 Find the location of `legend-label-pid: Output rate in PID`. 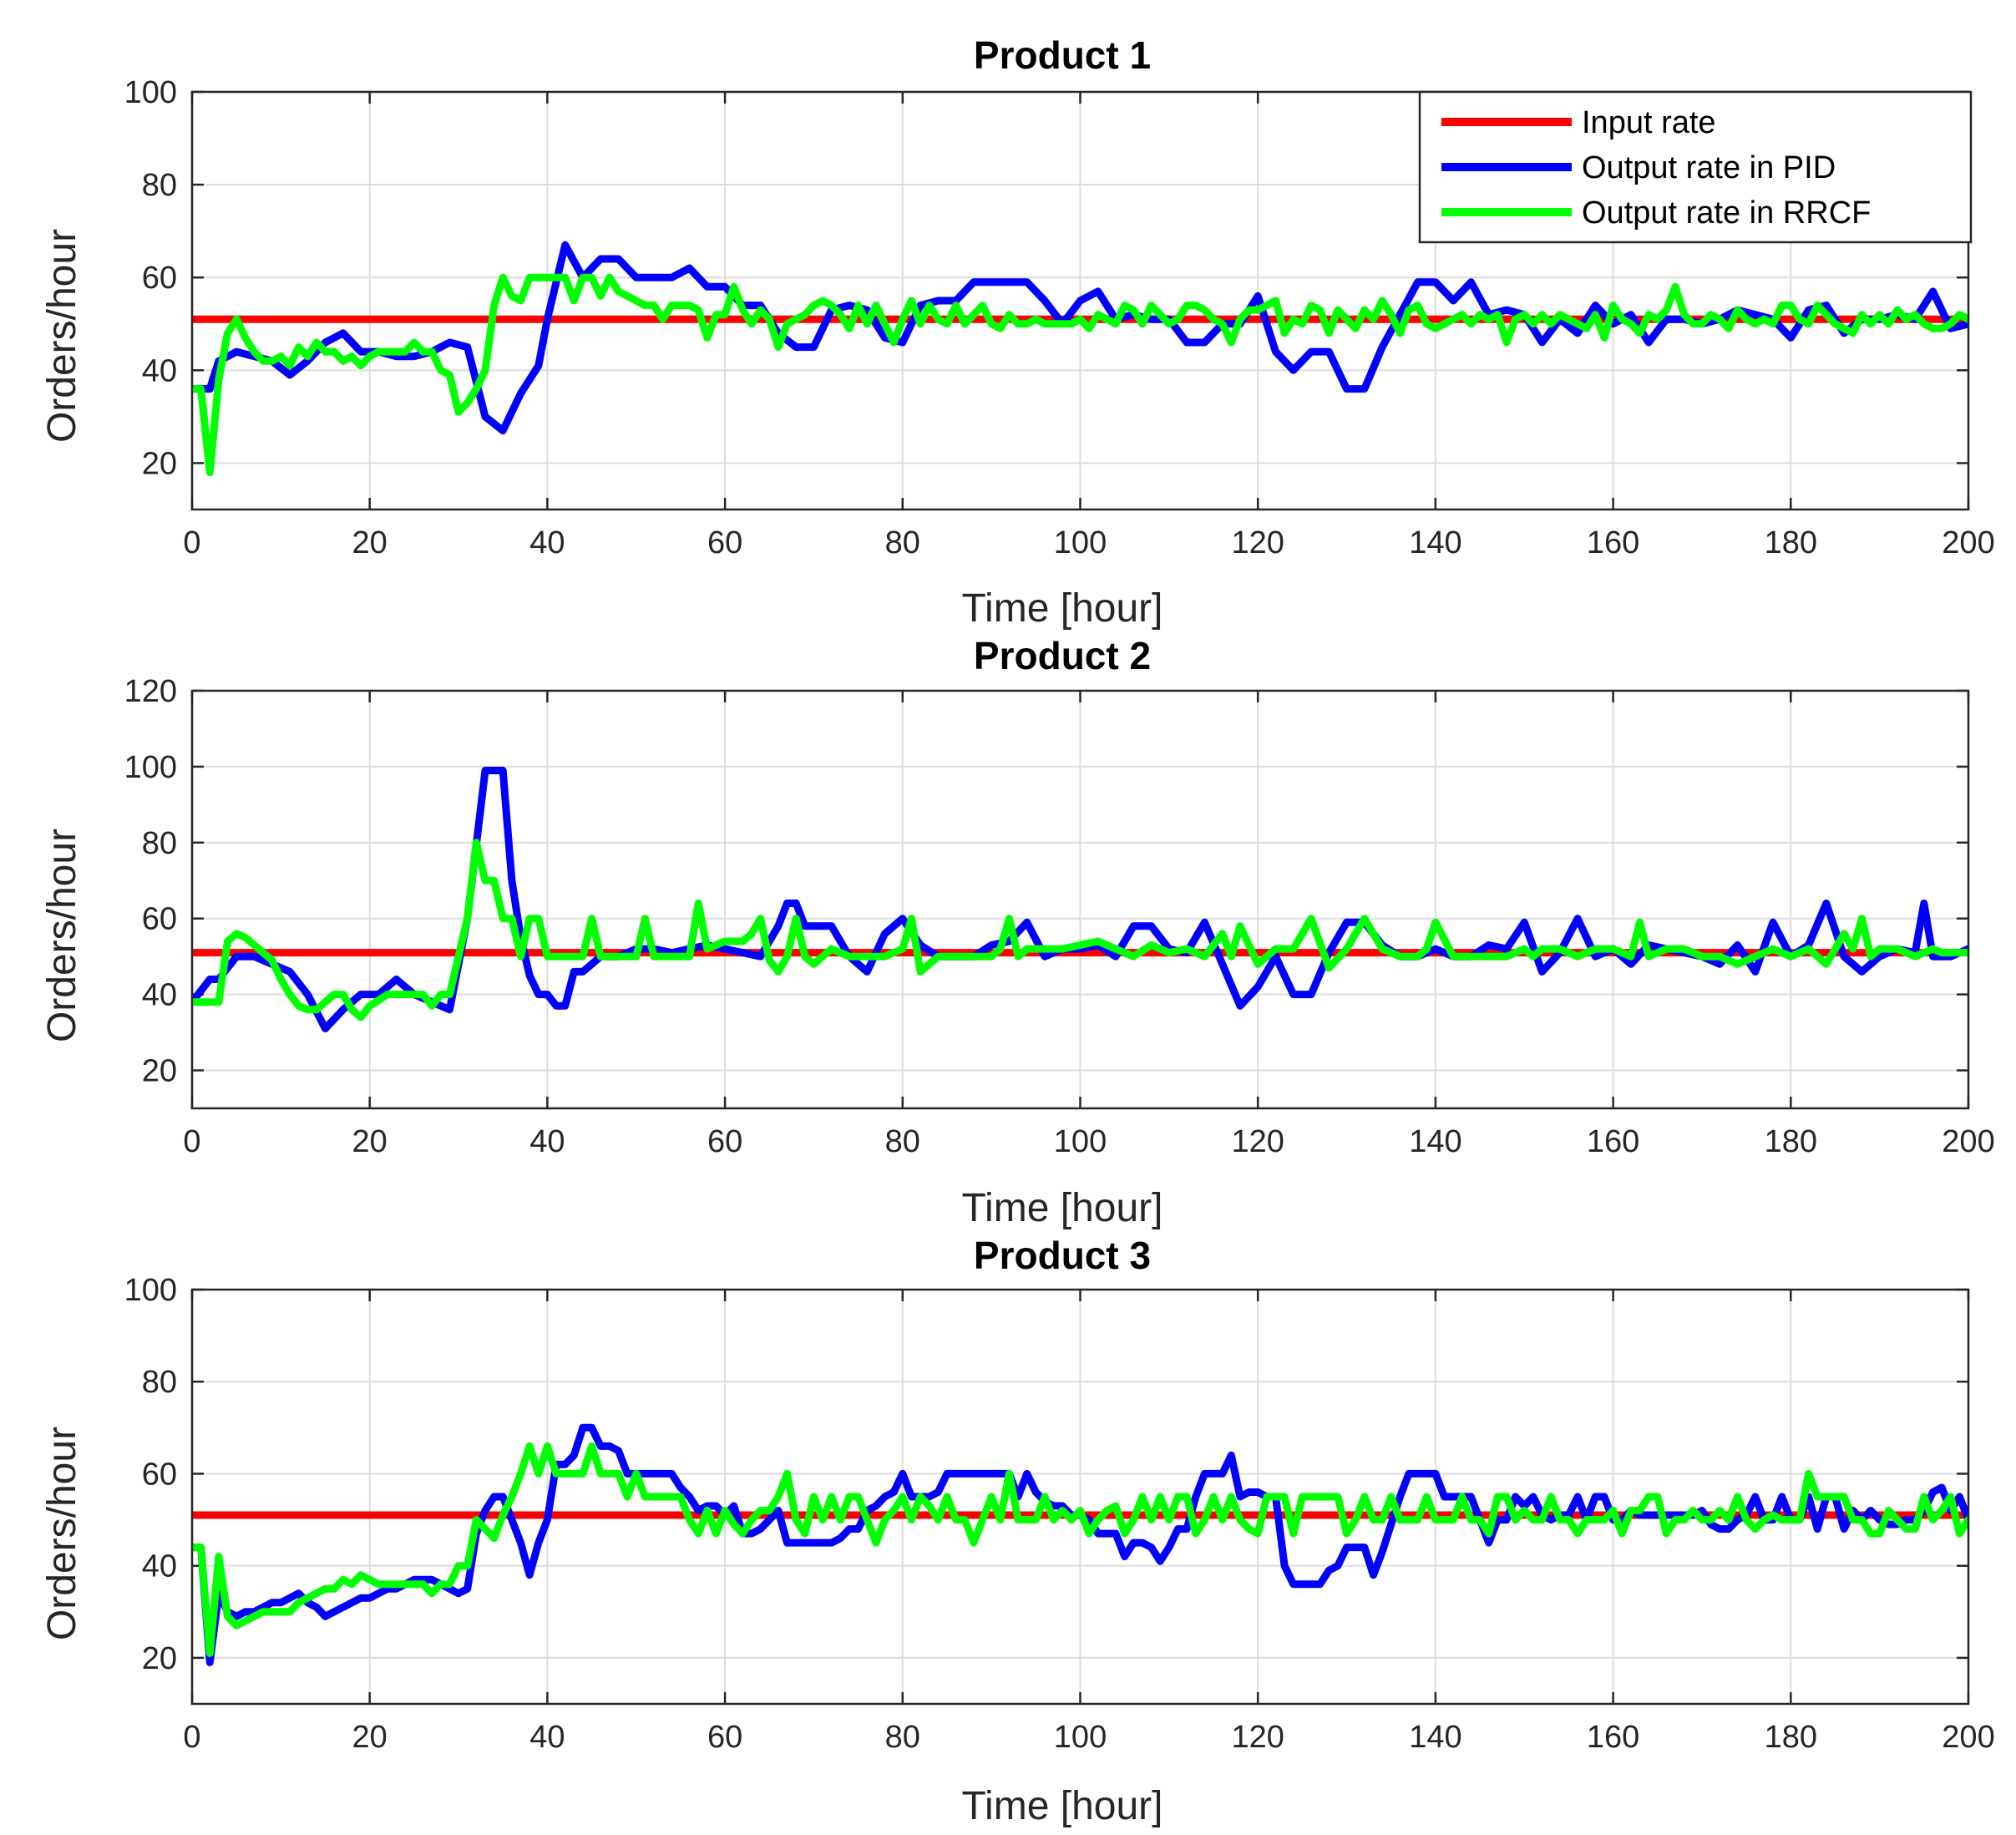

legend-label-pid: Output rate in PID is located at coordinates (1709, 168).